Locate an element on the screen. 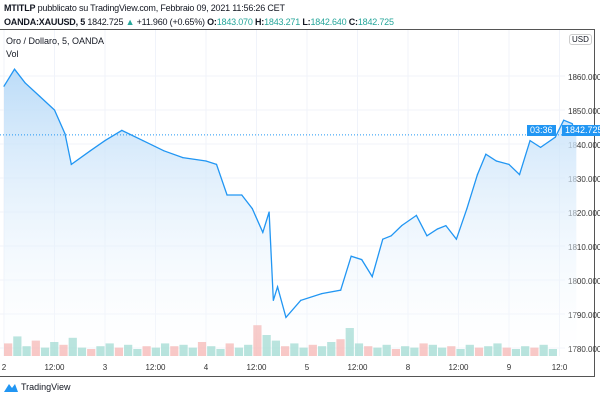 The height and width of the screenshot is (400, 600). up-arrow-icon: ▲ is located at coordinates (130, 22).